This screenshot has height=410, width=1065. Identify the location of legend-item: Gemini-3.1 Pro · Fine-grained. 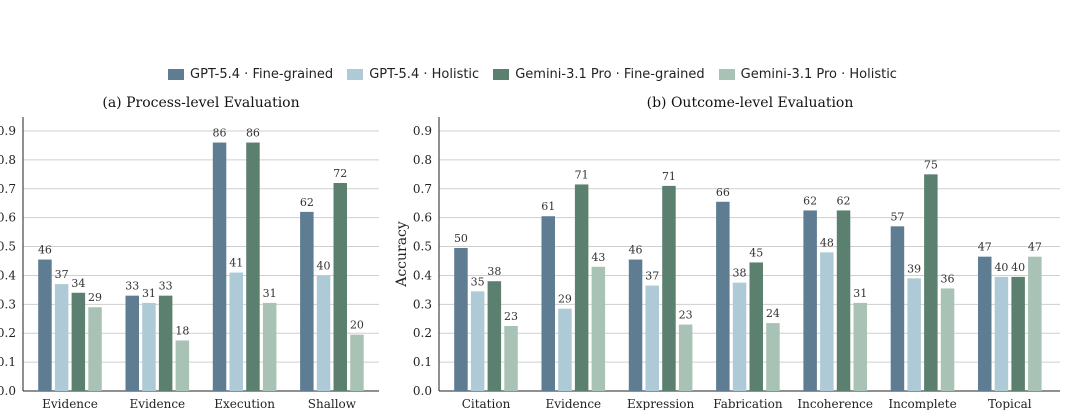
(599, 74).